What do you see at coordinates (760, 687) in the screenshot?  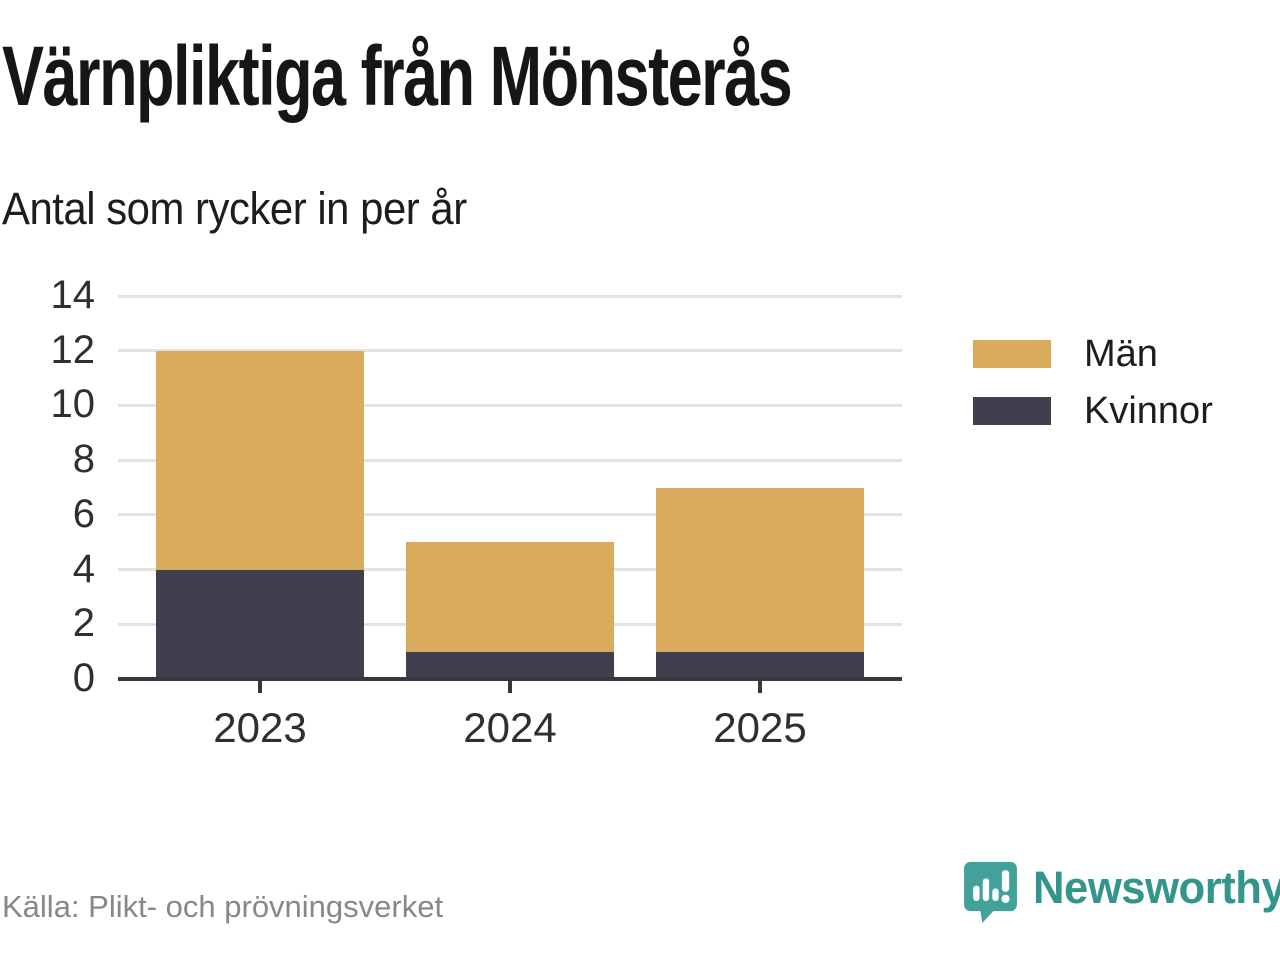 I see `x-tick-mark-2025` at bounding box center [760, 687].